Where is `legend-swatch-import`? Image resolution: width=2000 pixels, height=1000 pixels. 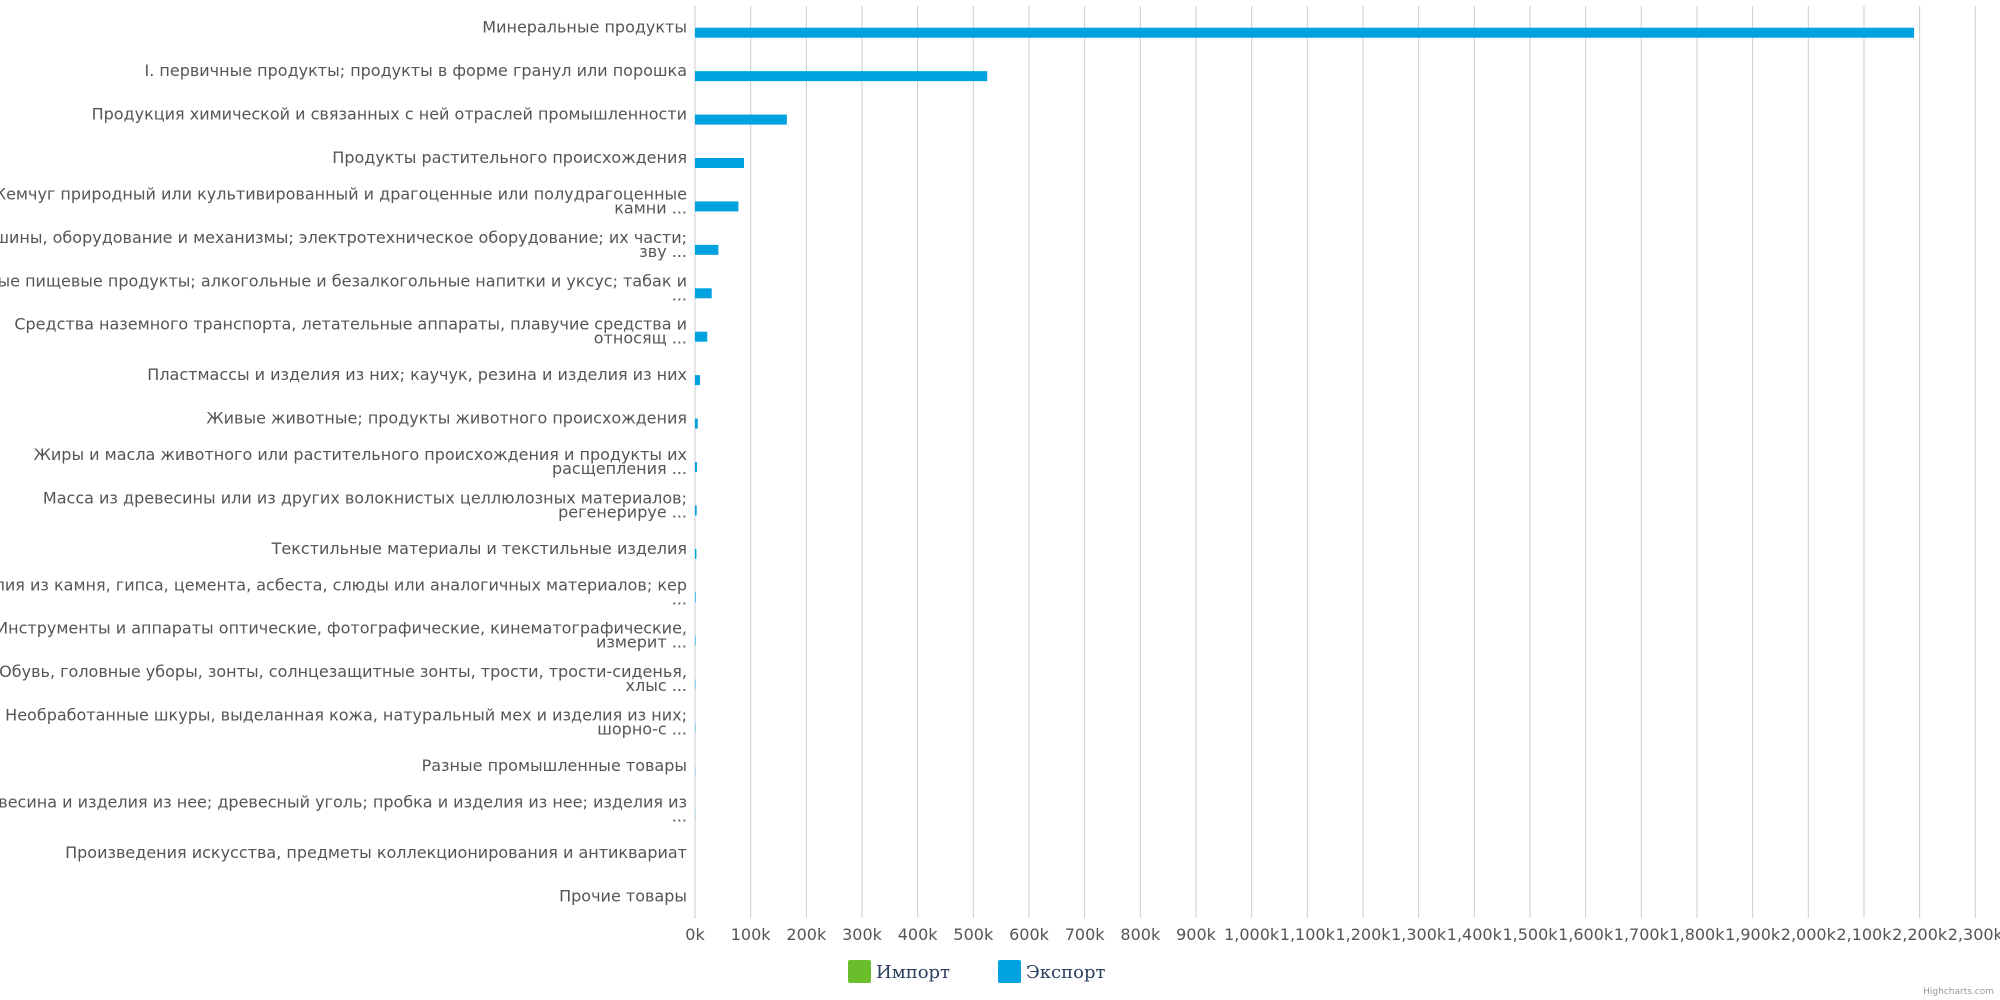 legend-swatch-import is located at coordinates (859, 971).